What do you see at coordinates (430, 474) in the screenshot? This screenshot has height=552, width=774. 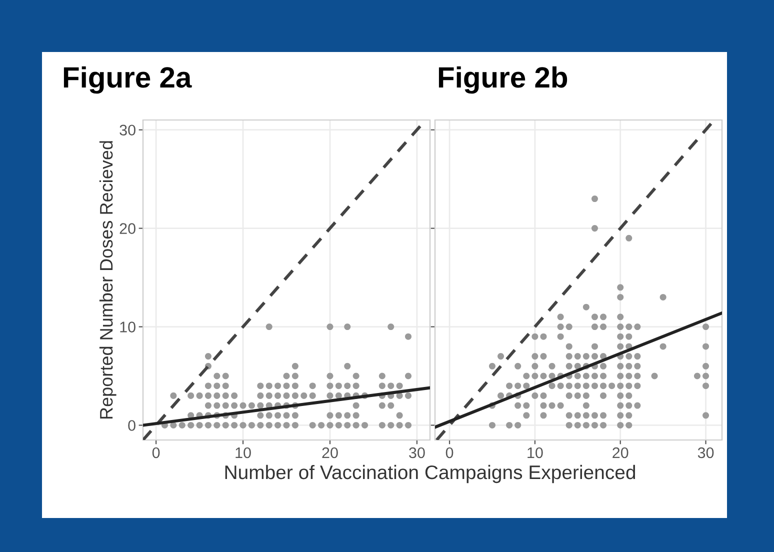 I see `x-axis-title: Number of Vaccination Campaigns Experienced` at bounding box center [430, 474].